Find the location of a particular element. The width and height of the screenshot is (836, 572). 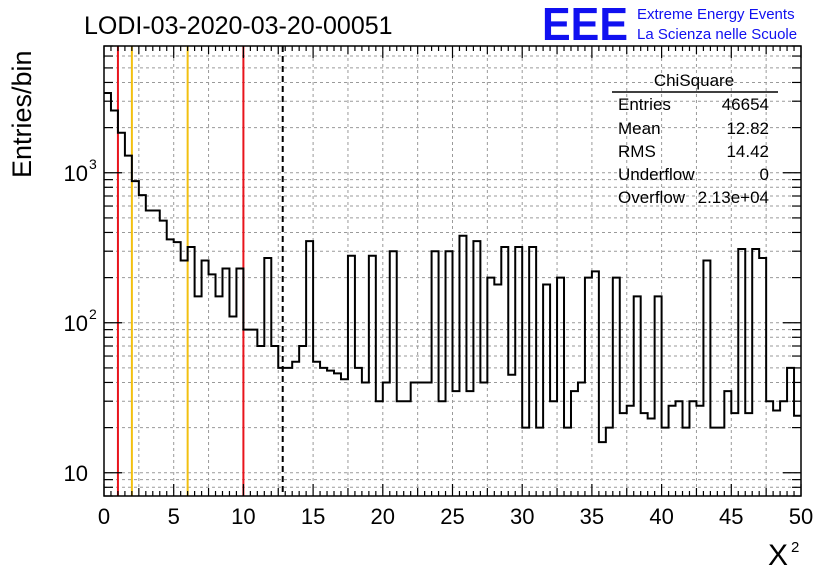

stats-label-mean: Mean is located at coordinates (639, 128).